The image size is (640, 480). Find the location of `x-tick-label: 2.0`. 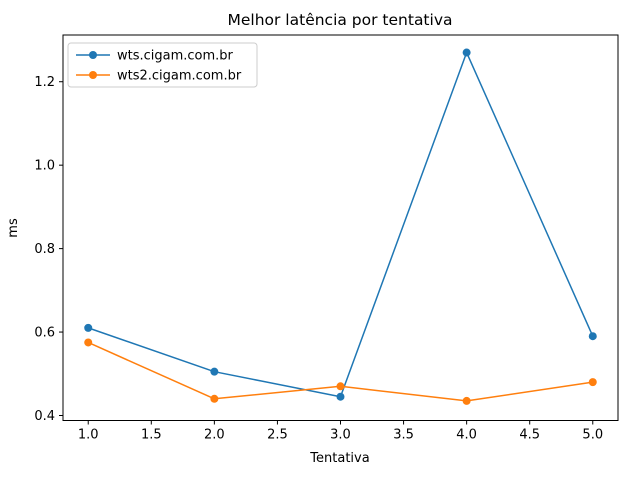

x-tick-label: 2.0 is located at coordinates (214, 435).